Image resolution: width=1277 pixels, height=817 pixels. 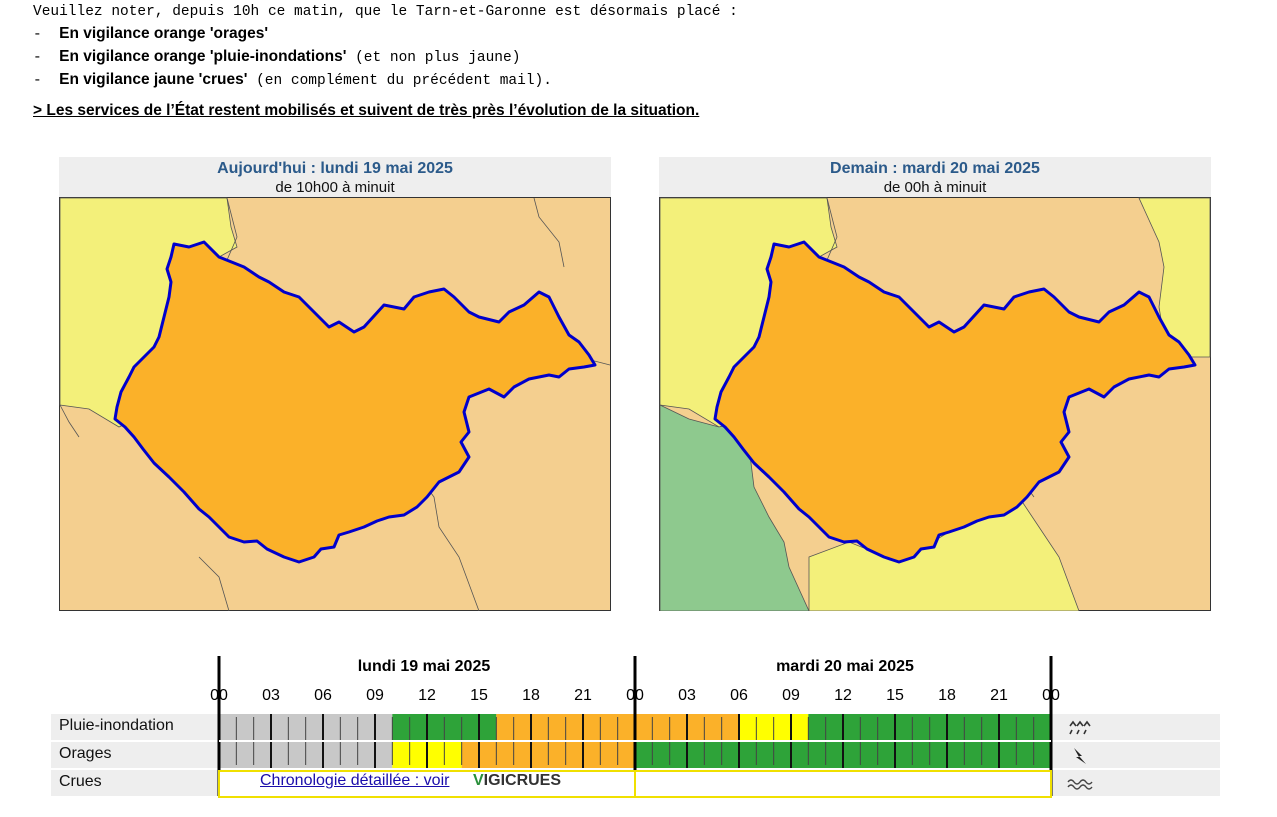 I want to click on intro-item: - En vigilance orange 'orages', so click(x=151, y=34).